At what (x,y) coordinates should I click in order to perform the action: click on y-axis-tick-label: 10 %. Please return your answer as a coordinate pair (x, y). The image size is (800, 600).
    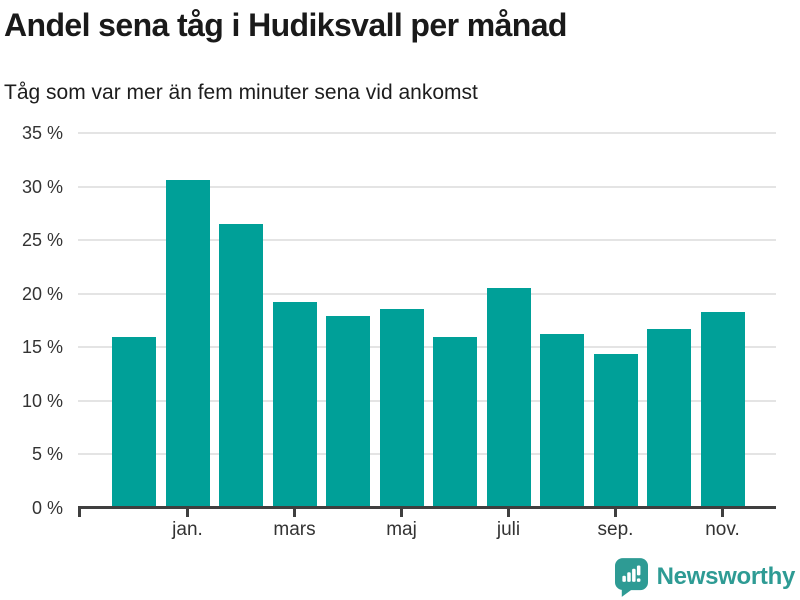
    Looking at the image, I should click on (42, 400).